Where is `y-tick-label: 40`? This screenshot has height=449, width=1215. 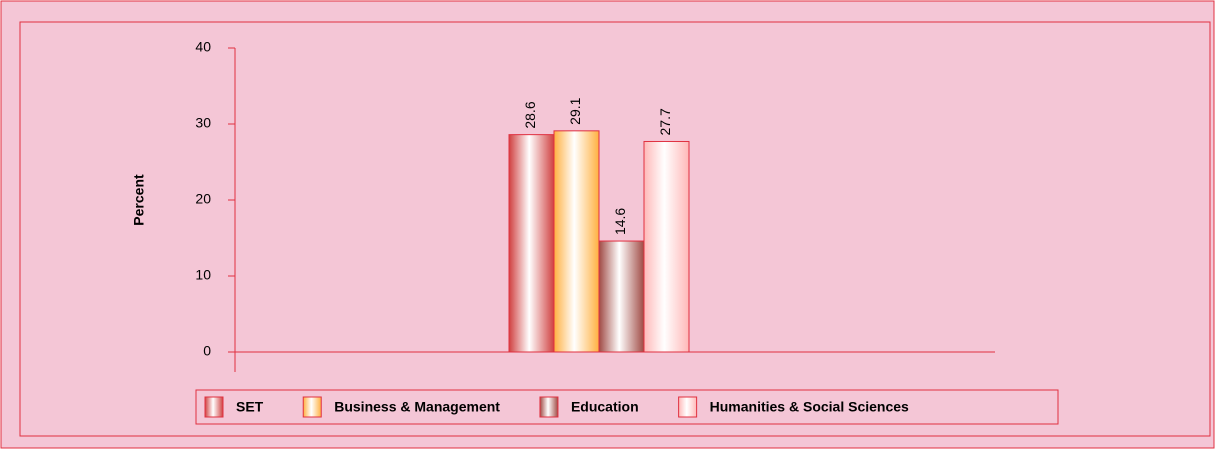
y-tick-label: 40 is located at coordinates (203, 47).